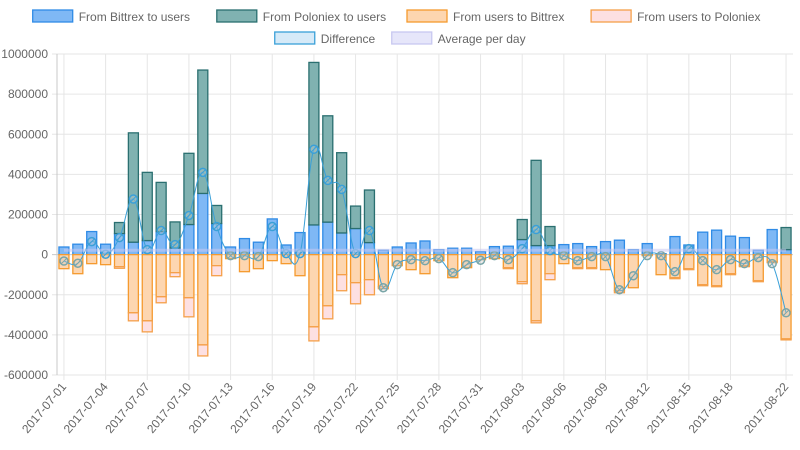  Describe the element at coordinates (348, 39) in the screenshot. I see `legend-label: Difference` at that location.